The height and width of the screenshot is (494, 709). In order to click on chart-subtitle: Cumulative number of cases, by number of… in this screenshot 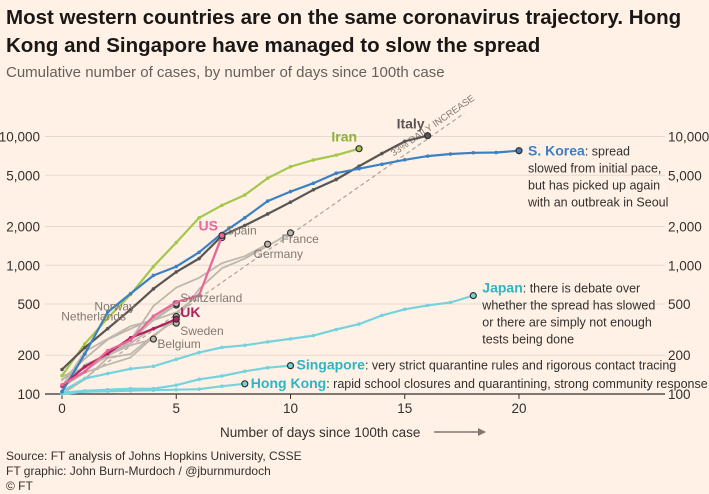, I will do `click(225, 72)`.